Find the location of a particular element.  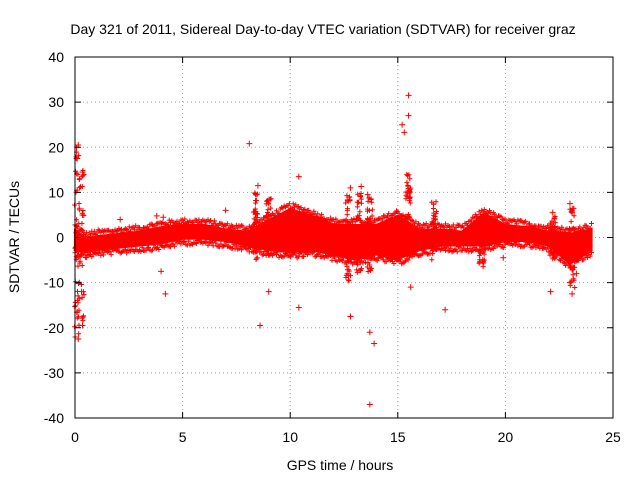

x-tick-label: 10 is located at coordinates (290, 437).